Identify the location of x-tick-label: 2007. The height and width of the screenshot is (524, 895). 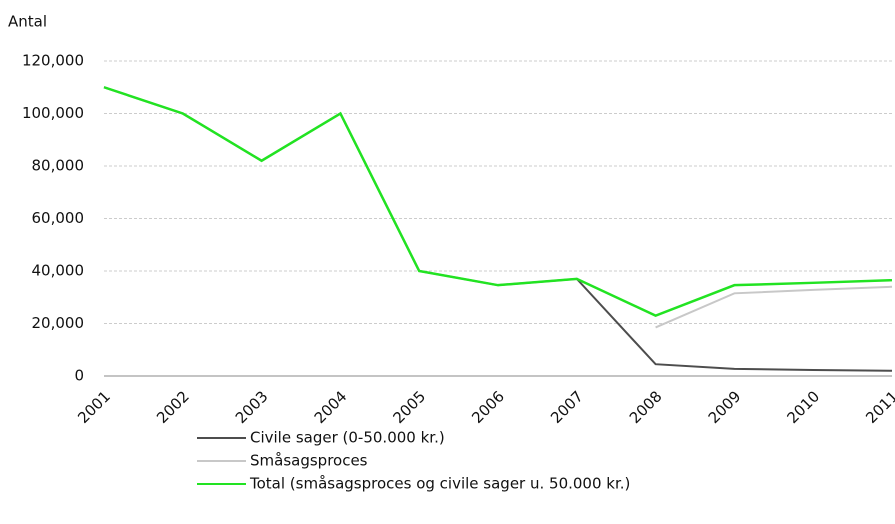
(567, 407).